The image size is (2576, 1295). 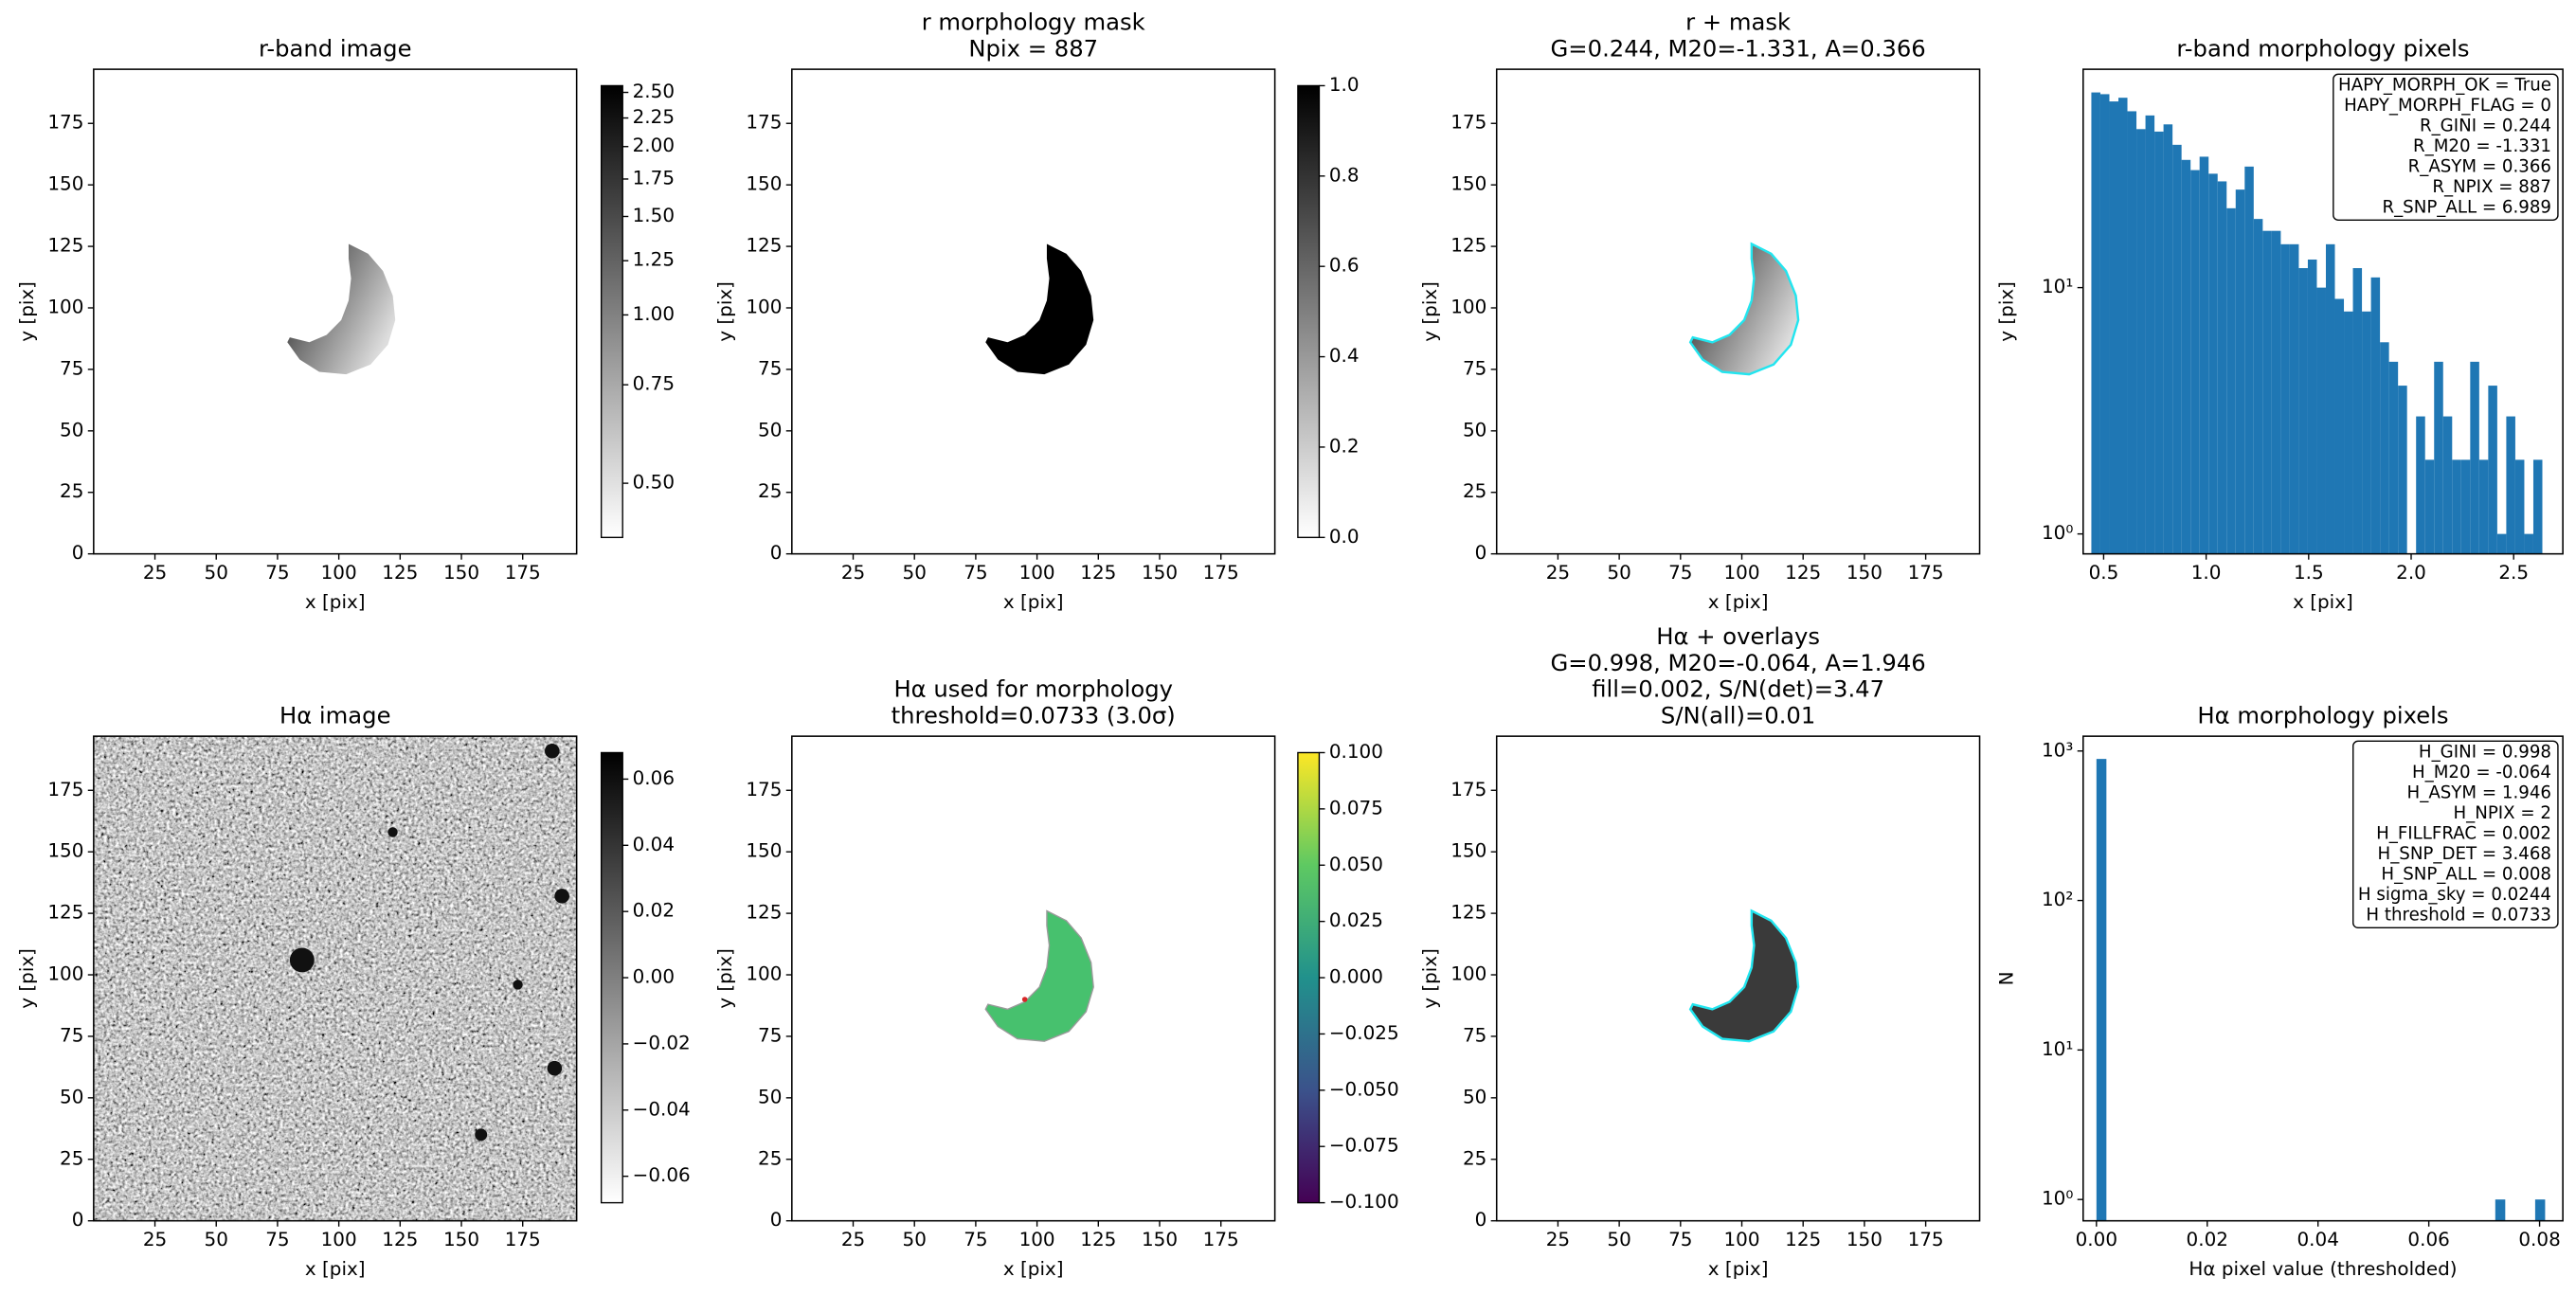 I want to click on colorbar-tick-label: 1.50, so click(x=654, y=215).